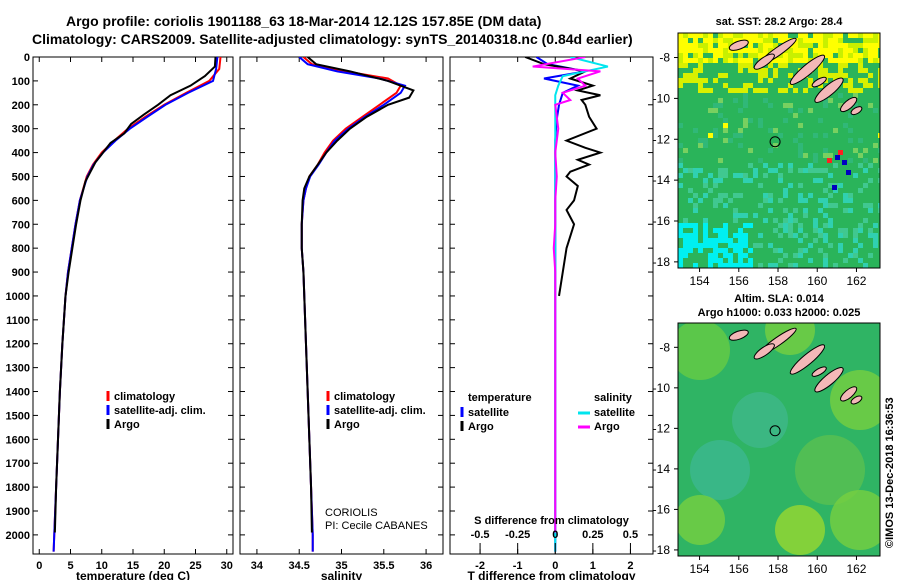 This screenshot has width=900, height=580. Describe the element at coordinates (351, 513) in the screenshot. I see `annotation-line: CORIOLIS` at that location.